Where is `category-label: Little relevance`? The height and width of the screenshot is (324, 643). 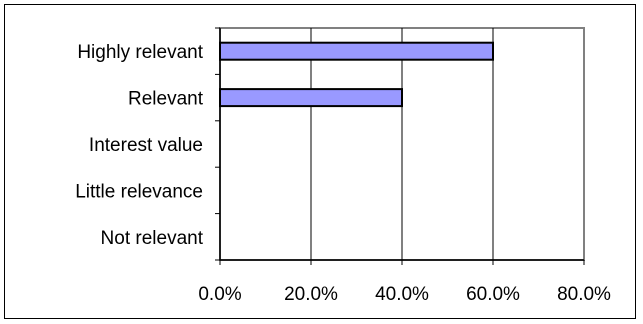 category-label: Little relevance is located at coordinates (139, 191).